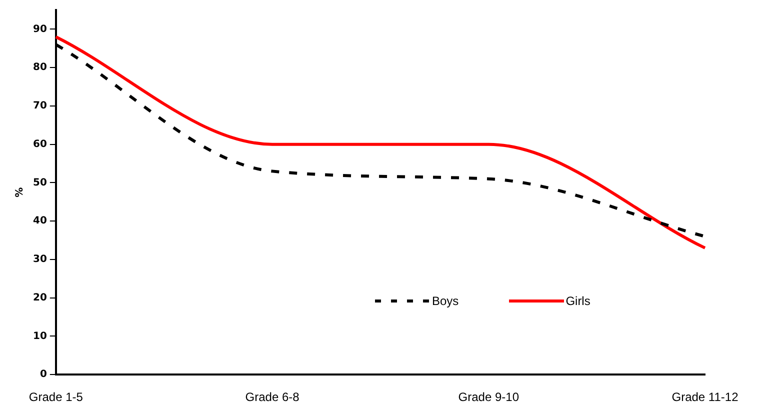 The width and height of the screenshot is (760, 418). What do you see at coordinates (272, 397) in the screenshot?
I see `x-tick-label: Grade 6-8` at bounding box center [272, 397].